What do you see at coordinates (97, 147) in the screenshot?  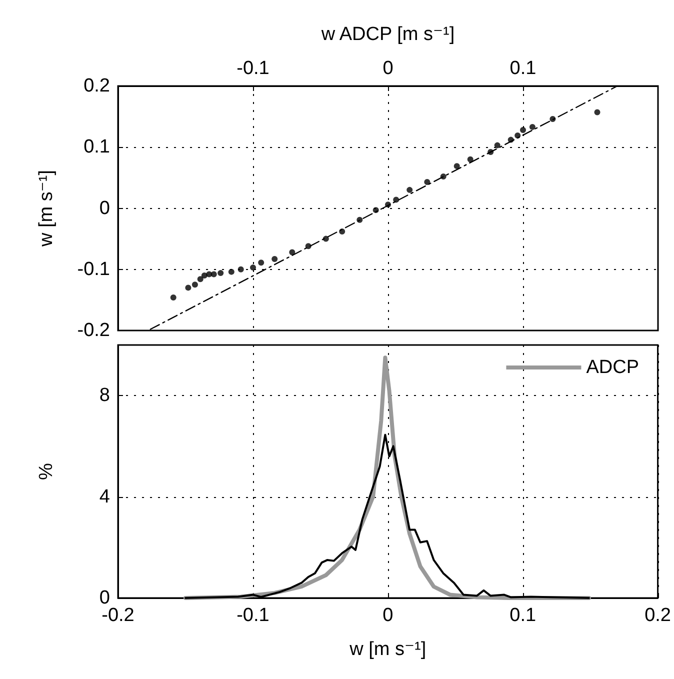 I see `y-tick-label: 0.1` at bounding box center [97, 147].